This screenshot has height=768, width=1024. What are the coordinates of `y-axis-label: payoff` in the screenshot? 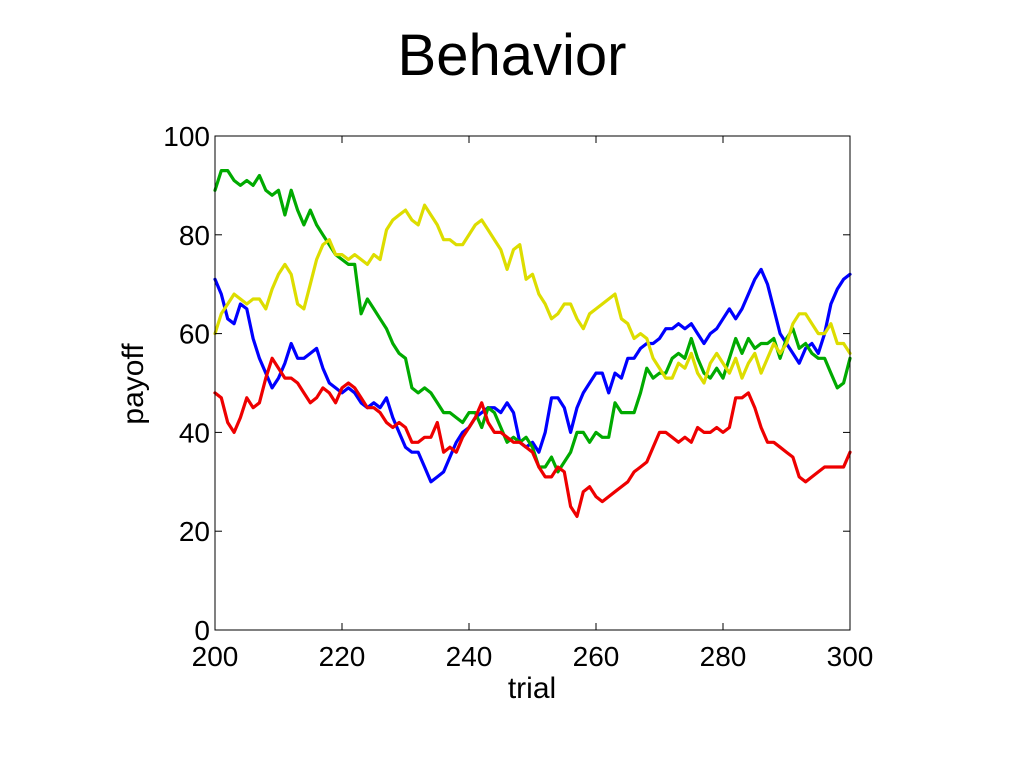 It's located at (133, 384).